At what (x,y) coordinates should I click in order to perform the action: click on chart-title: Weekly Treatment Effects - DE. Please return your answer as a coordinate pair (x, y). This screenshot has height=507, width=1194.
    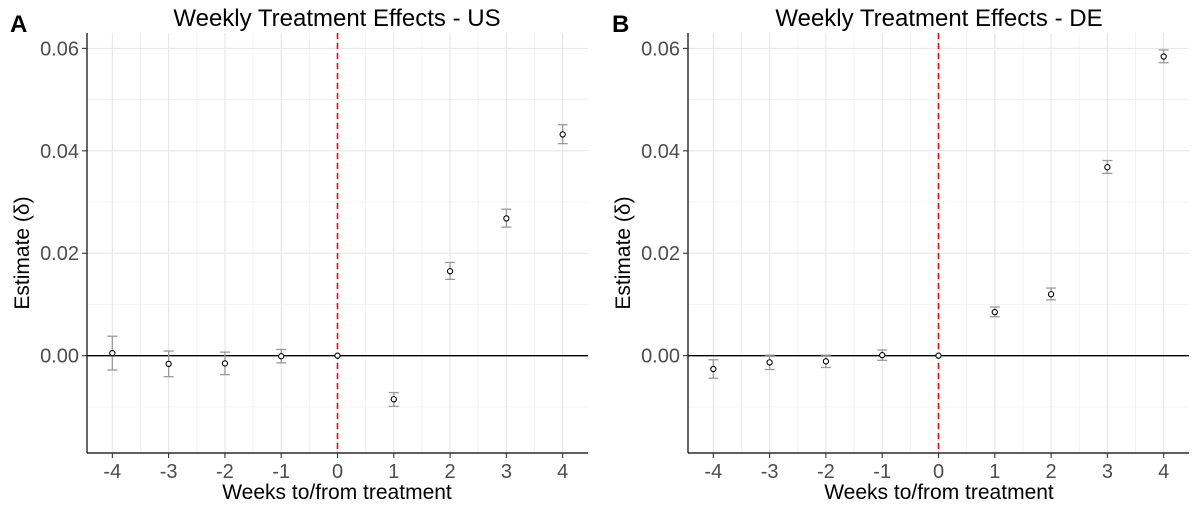
    Looking at the image, I should click on (938, 18).